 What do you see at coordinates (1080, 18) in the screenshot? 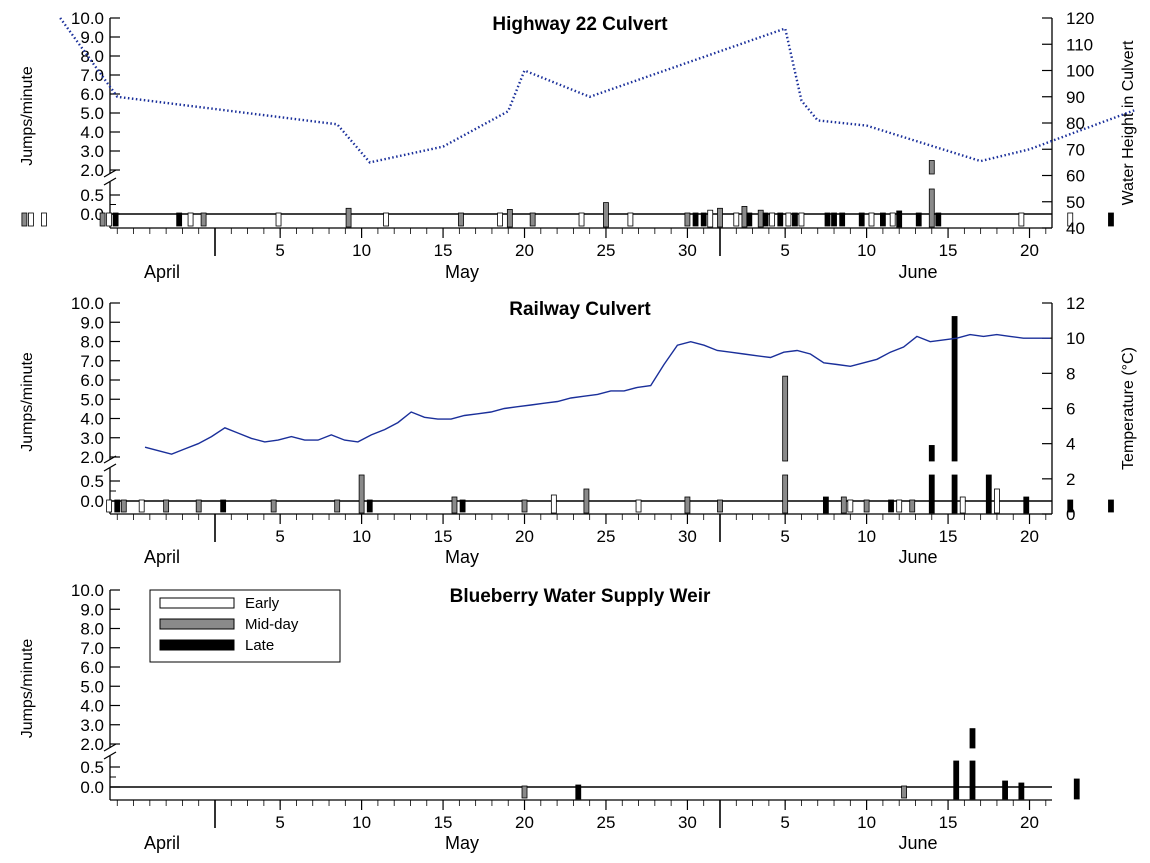
I see `y-right-tick-label: 120` at bounding box center [1080, 18].